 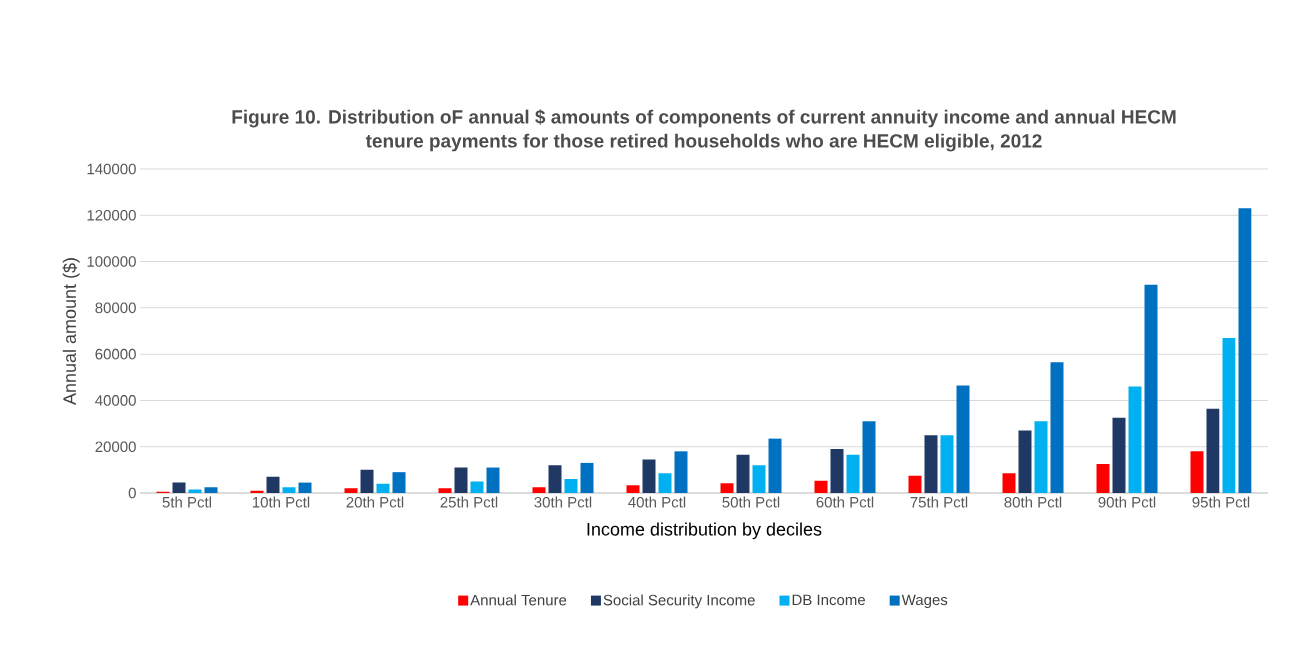 What do you see at coordinates (115, 400) in the screenshot?
I see `y-tick-label: 40000` at bounding box center [115, 400].